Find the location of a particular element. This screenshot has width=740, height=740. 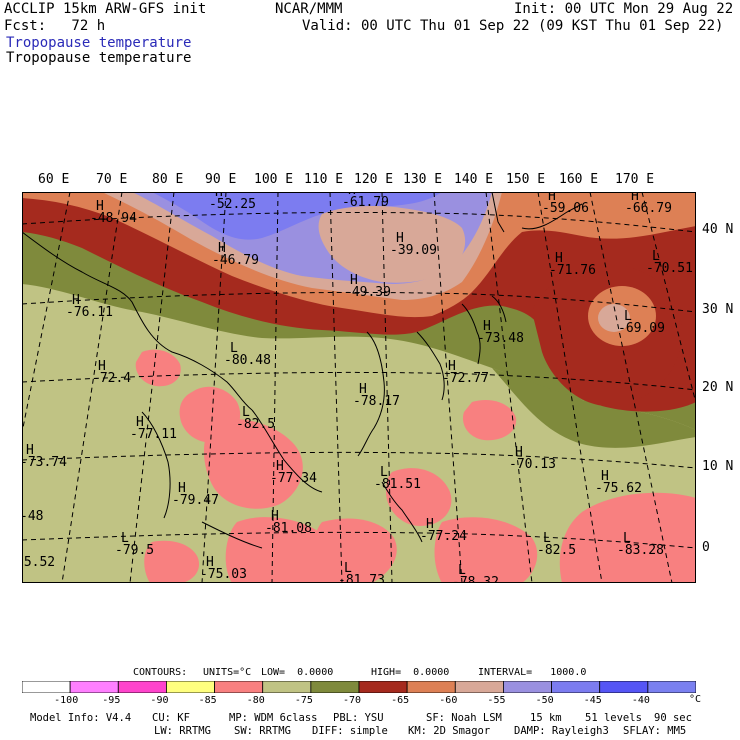

lon-label: 130 E is located at coordinates (423, 179).